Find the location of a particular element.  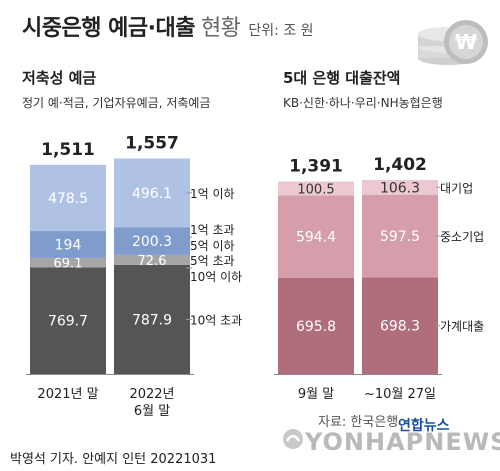

panel-subtitle: KB·신한·하나·우리·NH농협은행 is located at coordinates (363, 102).